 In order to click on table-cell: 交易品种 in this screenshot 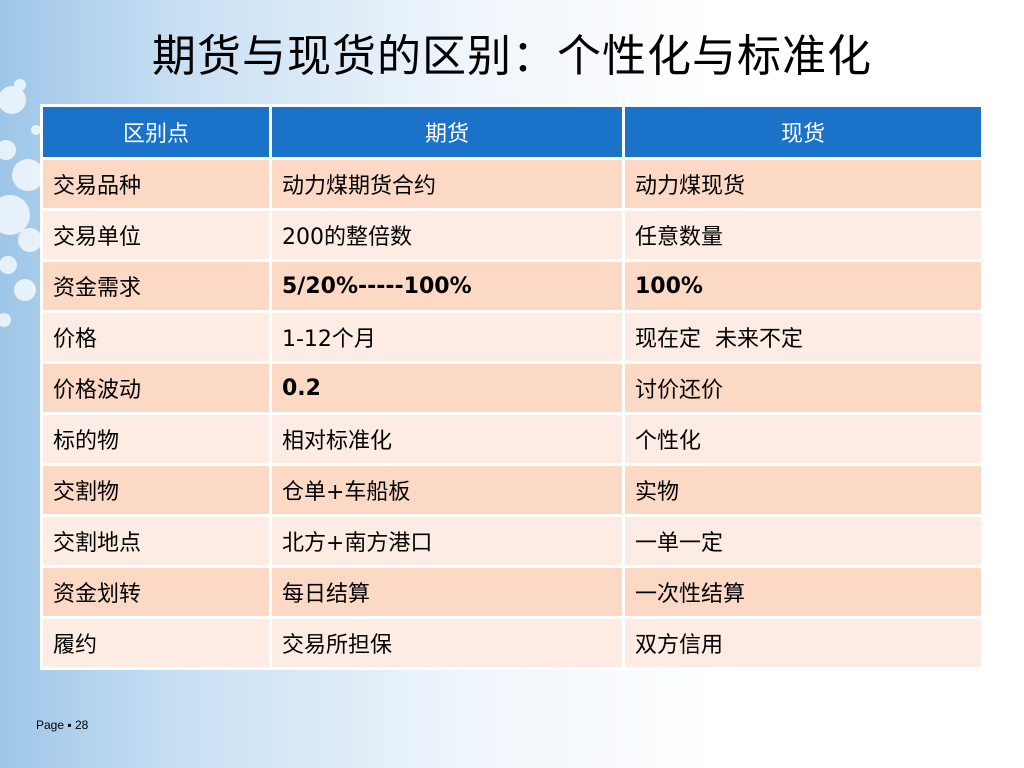, I will do `click(156, 184)`.